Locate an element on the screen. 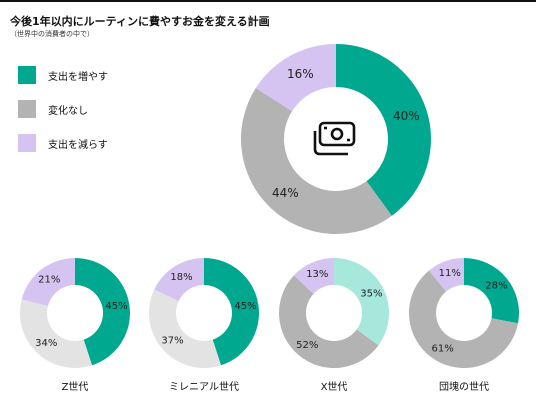  legend-label-decrease: 支出を減らす is located at coordinates (78, 145).